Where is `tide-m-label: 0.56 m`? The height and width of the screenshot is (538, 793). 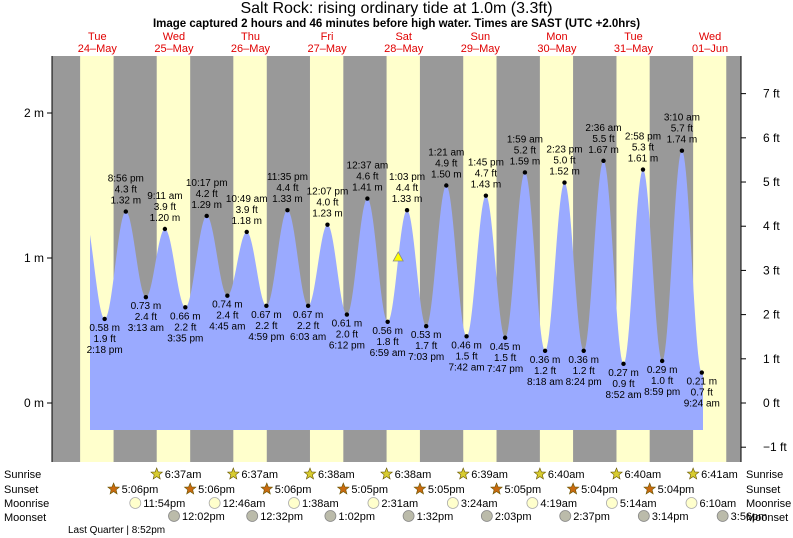
tide-m-label: 0.56 m is located at coordinates (387, 331).